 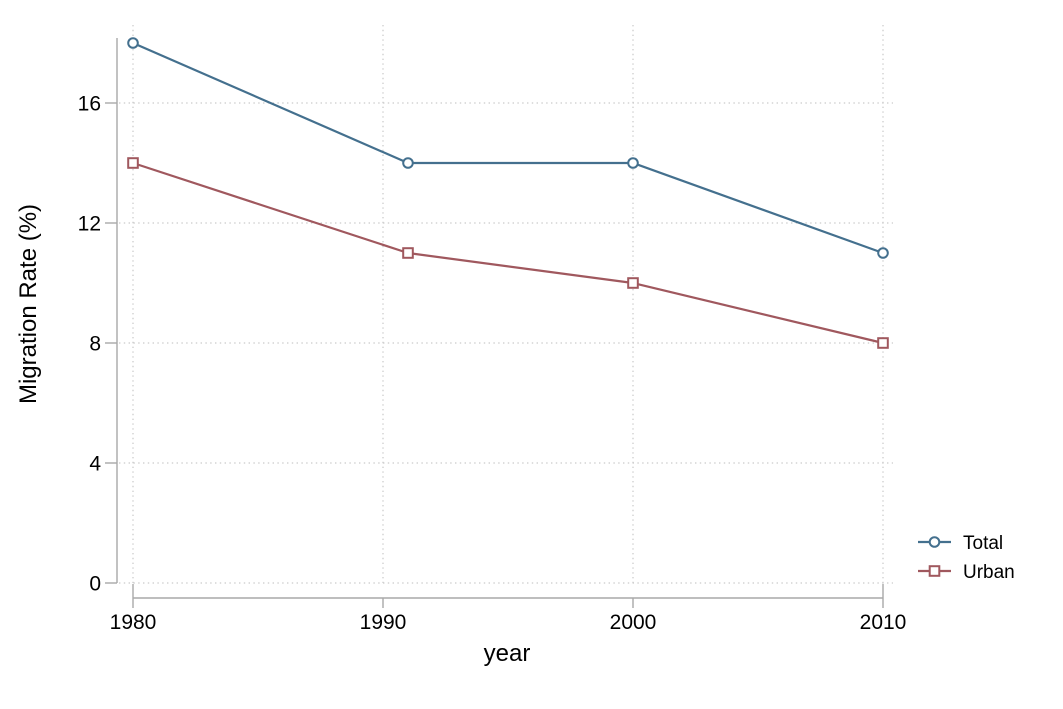 I want to click on y-axis-title: Migration Rate (%), so click(x=28, y=304).